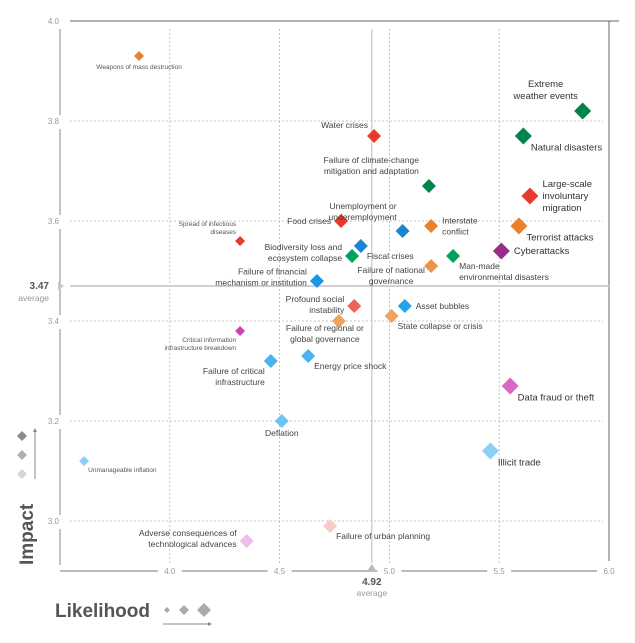  I want to click on risk-label-line: Failure of urban planning, so click(383, 536).